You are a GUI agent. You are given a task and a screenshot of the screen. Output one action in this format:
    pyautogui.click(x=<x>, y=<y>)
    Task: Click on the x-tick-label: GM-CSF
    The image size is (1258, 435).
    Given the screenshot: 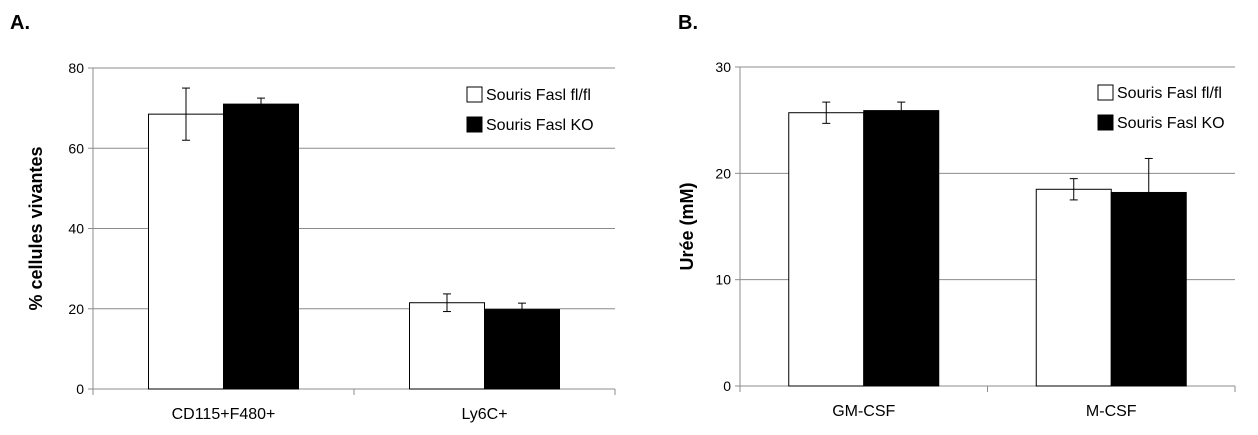 What is the action you would take?
    pyautogui.click(x=863, y=411)
    